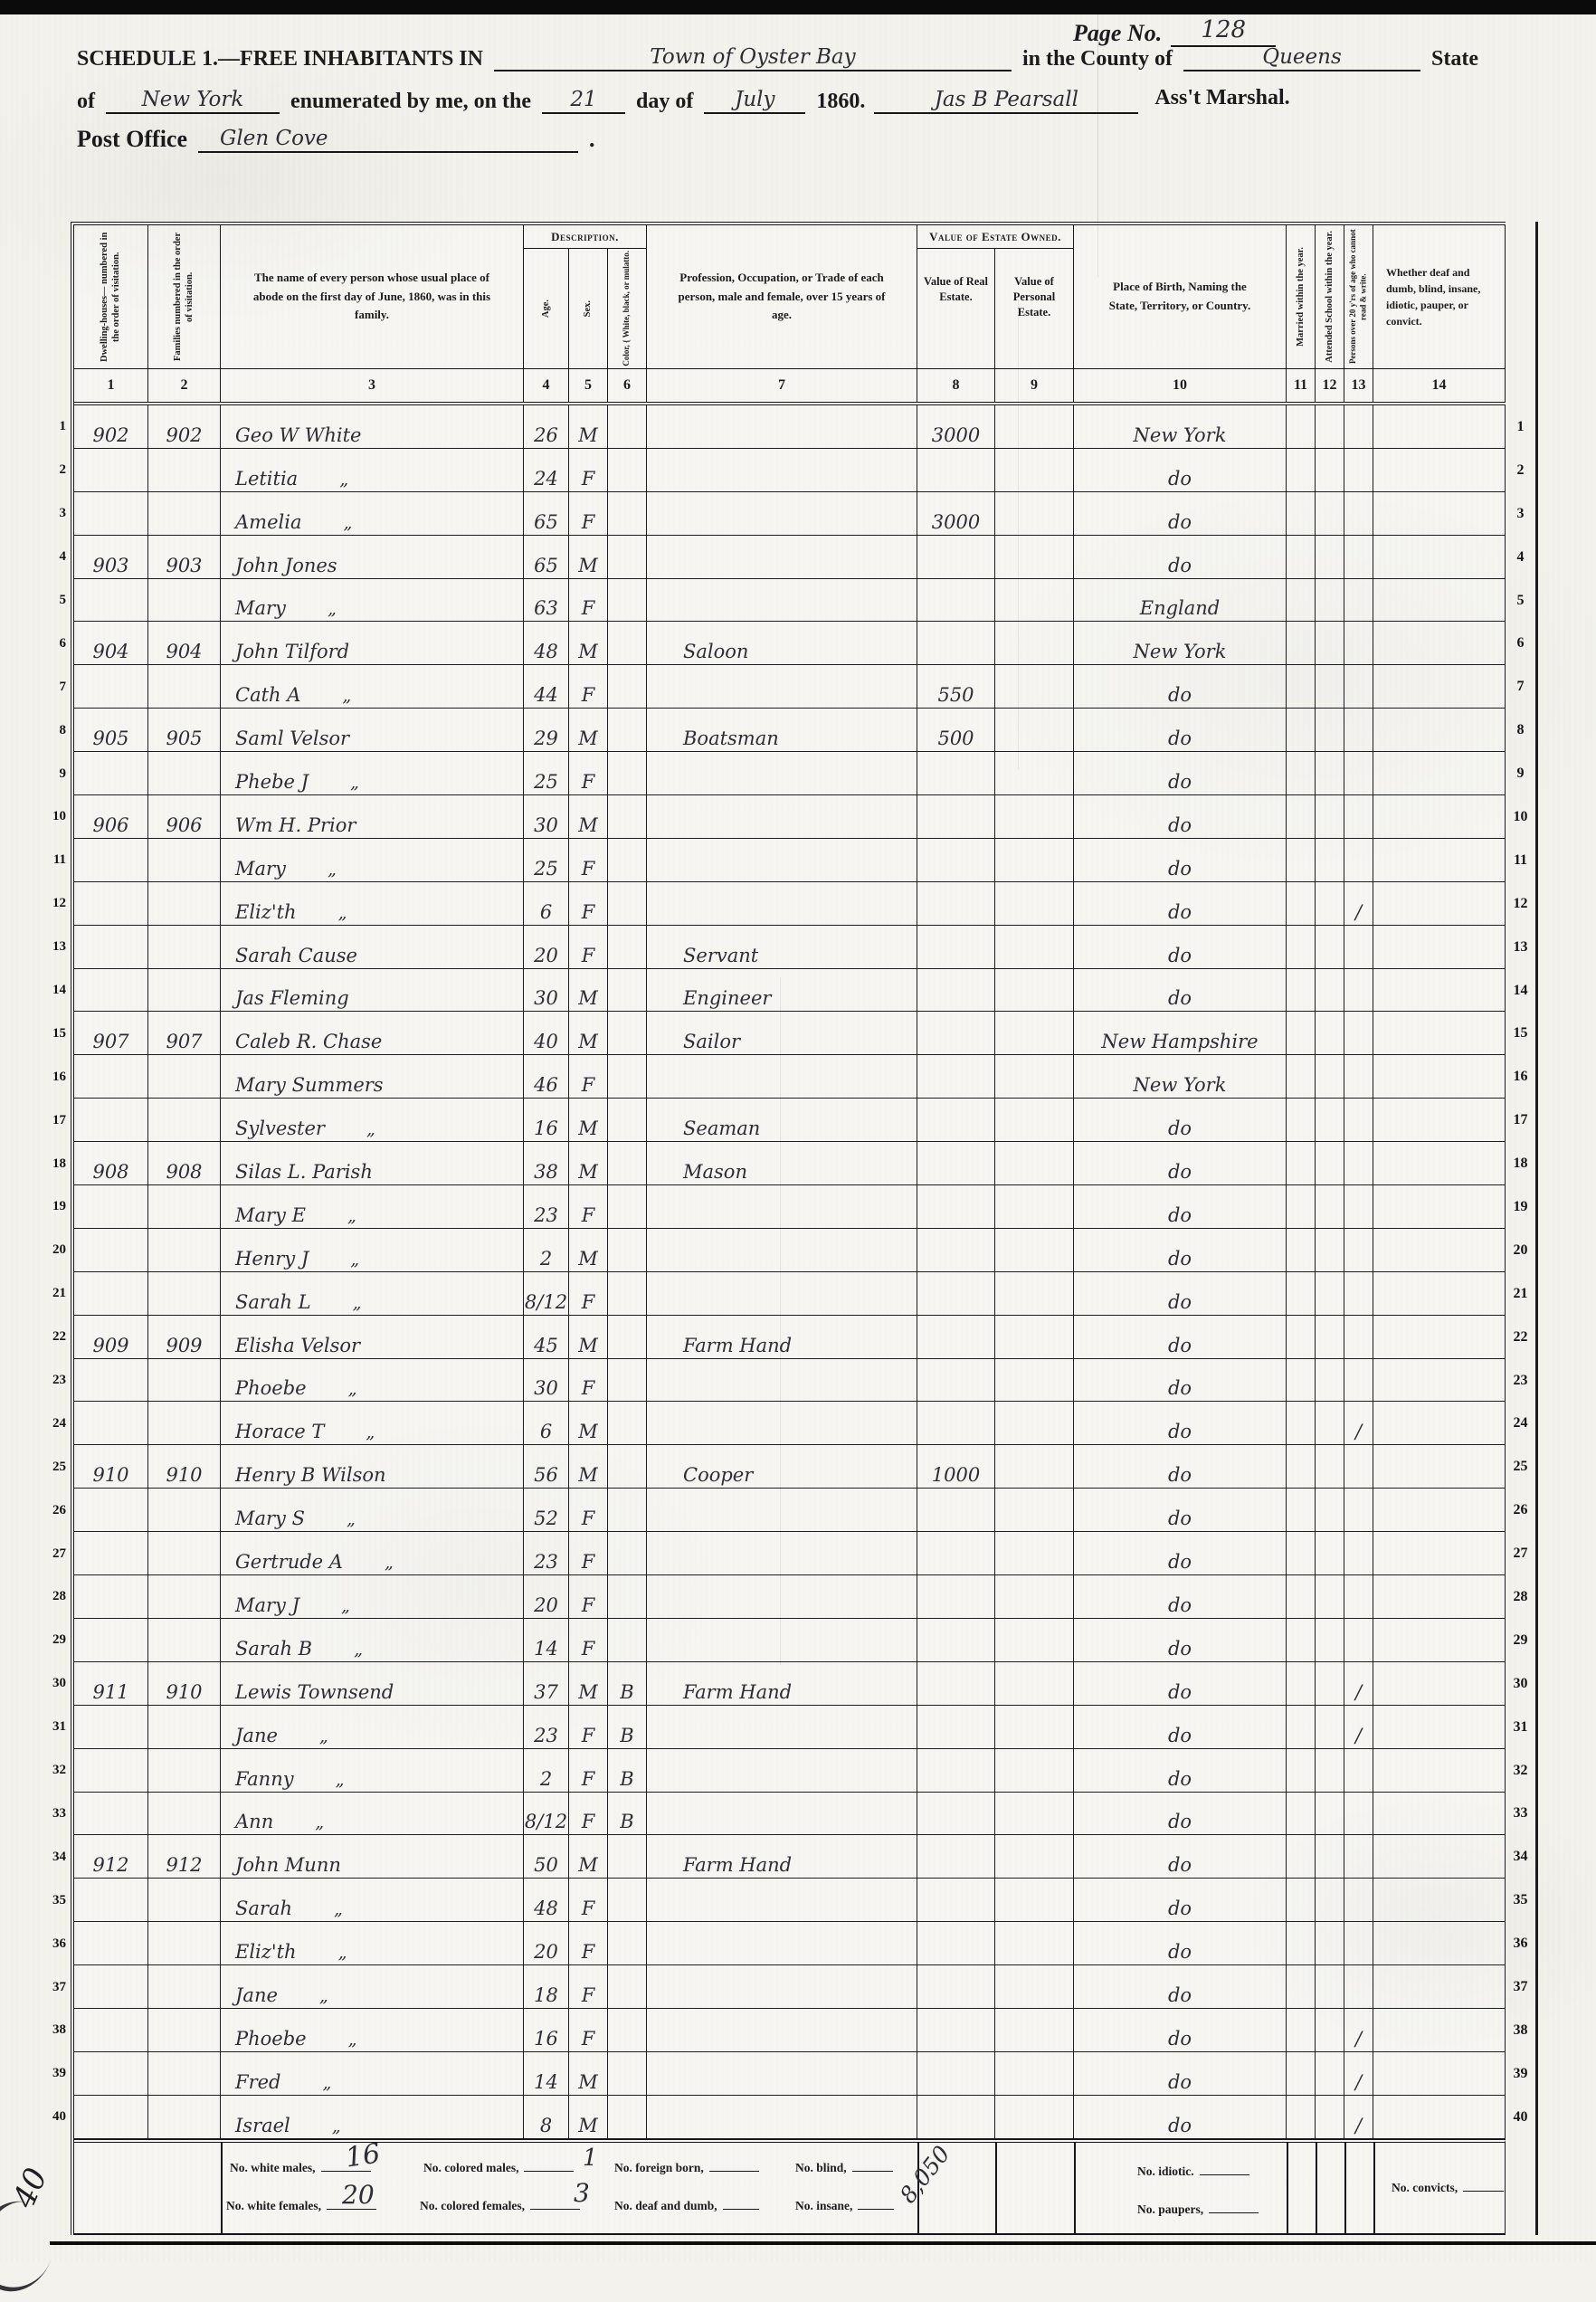 Image resolution: width=1596 pixels, height=2302 pixels. I want to click on cell-family-number: 903, so click(184, 557).